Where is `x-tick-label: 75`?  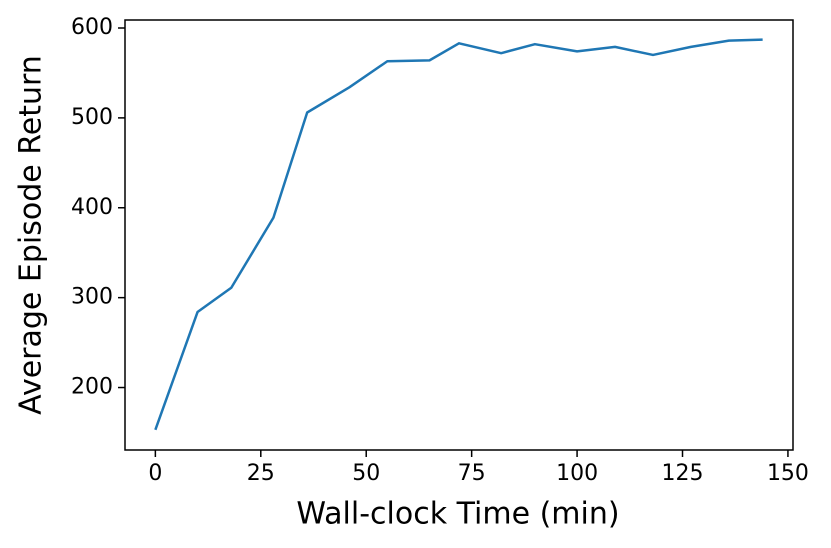 x-tick-label: 75 is located at coordinates (472, 473).